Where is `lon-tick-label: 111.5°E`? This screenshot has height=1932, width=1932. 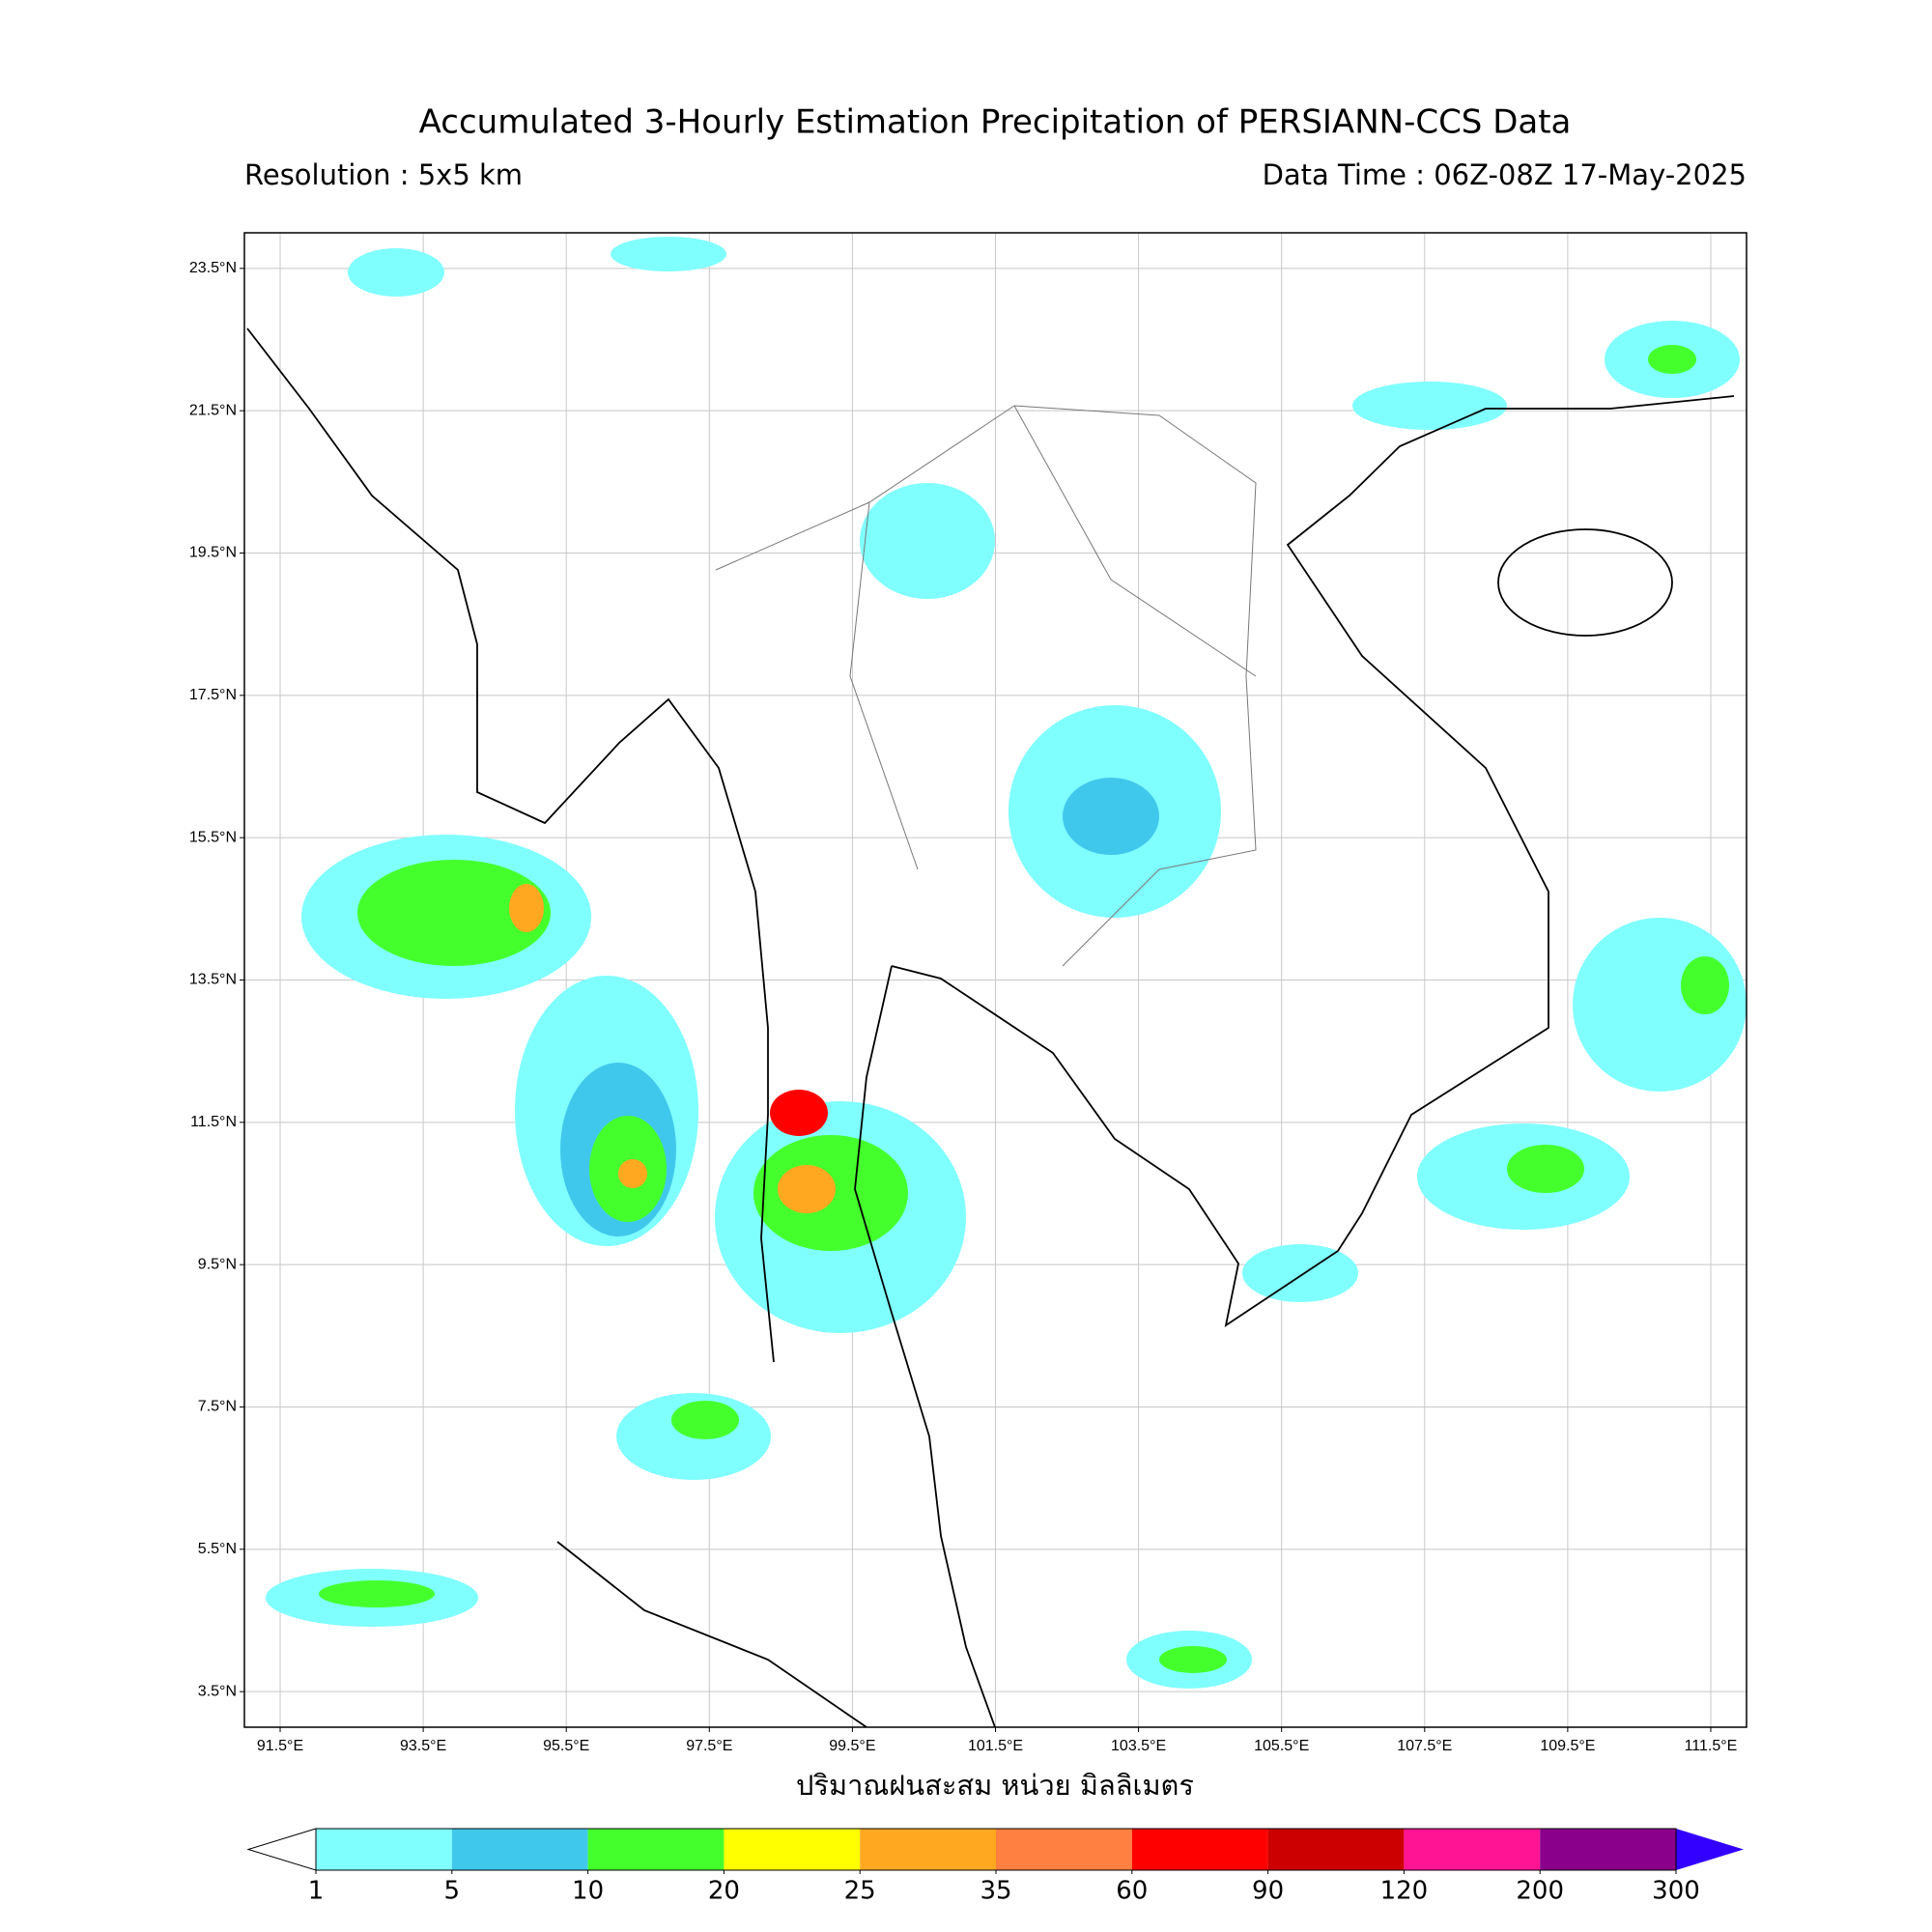
lon-tick-label: 111.5°E is located at coordinates (1711, 1746).